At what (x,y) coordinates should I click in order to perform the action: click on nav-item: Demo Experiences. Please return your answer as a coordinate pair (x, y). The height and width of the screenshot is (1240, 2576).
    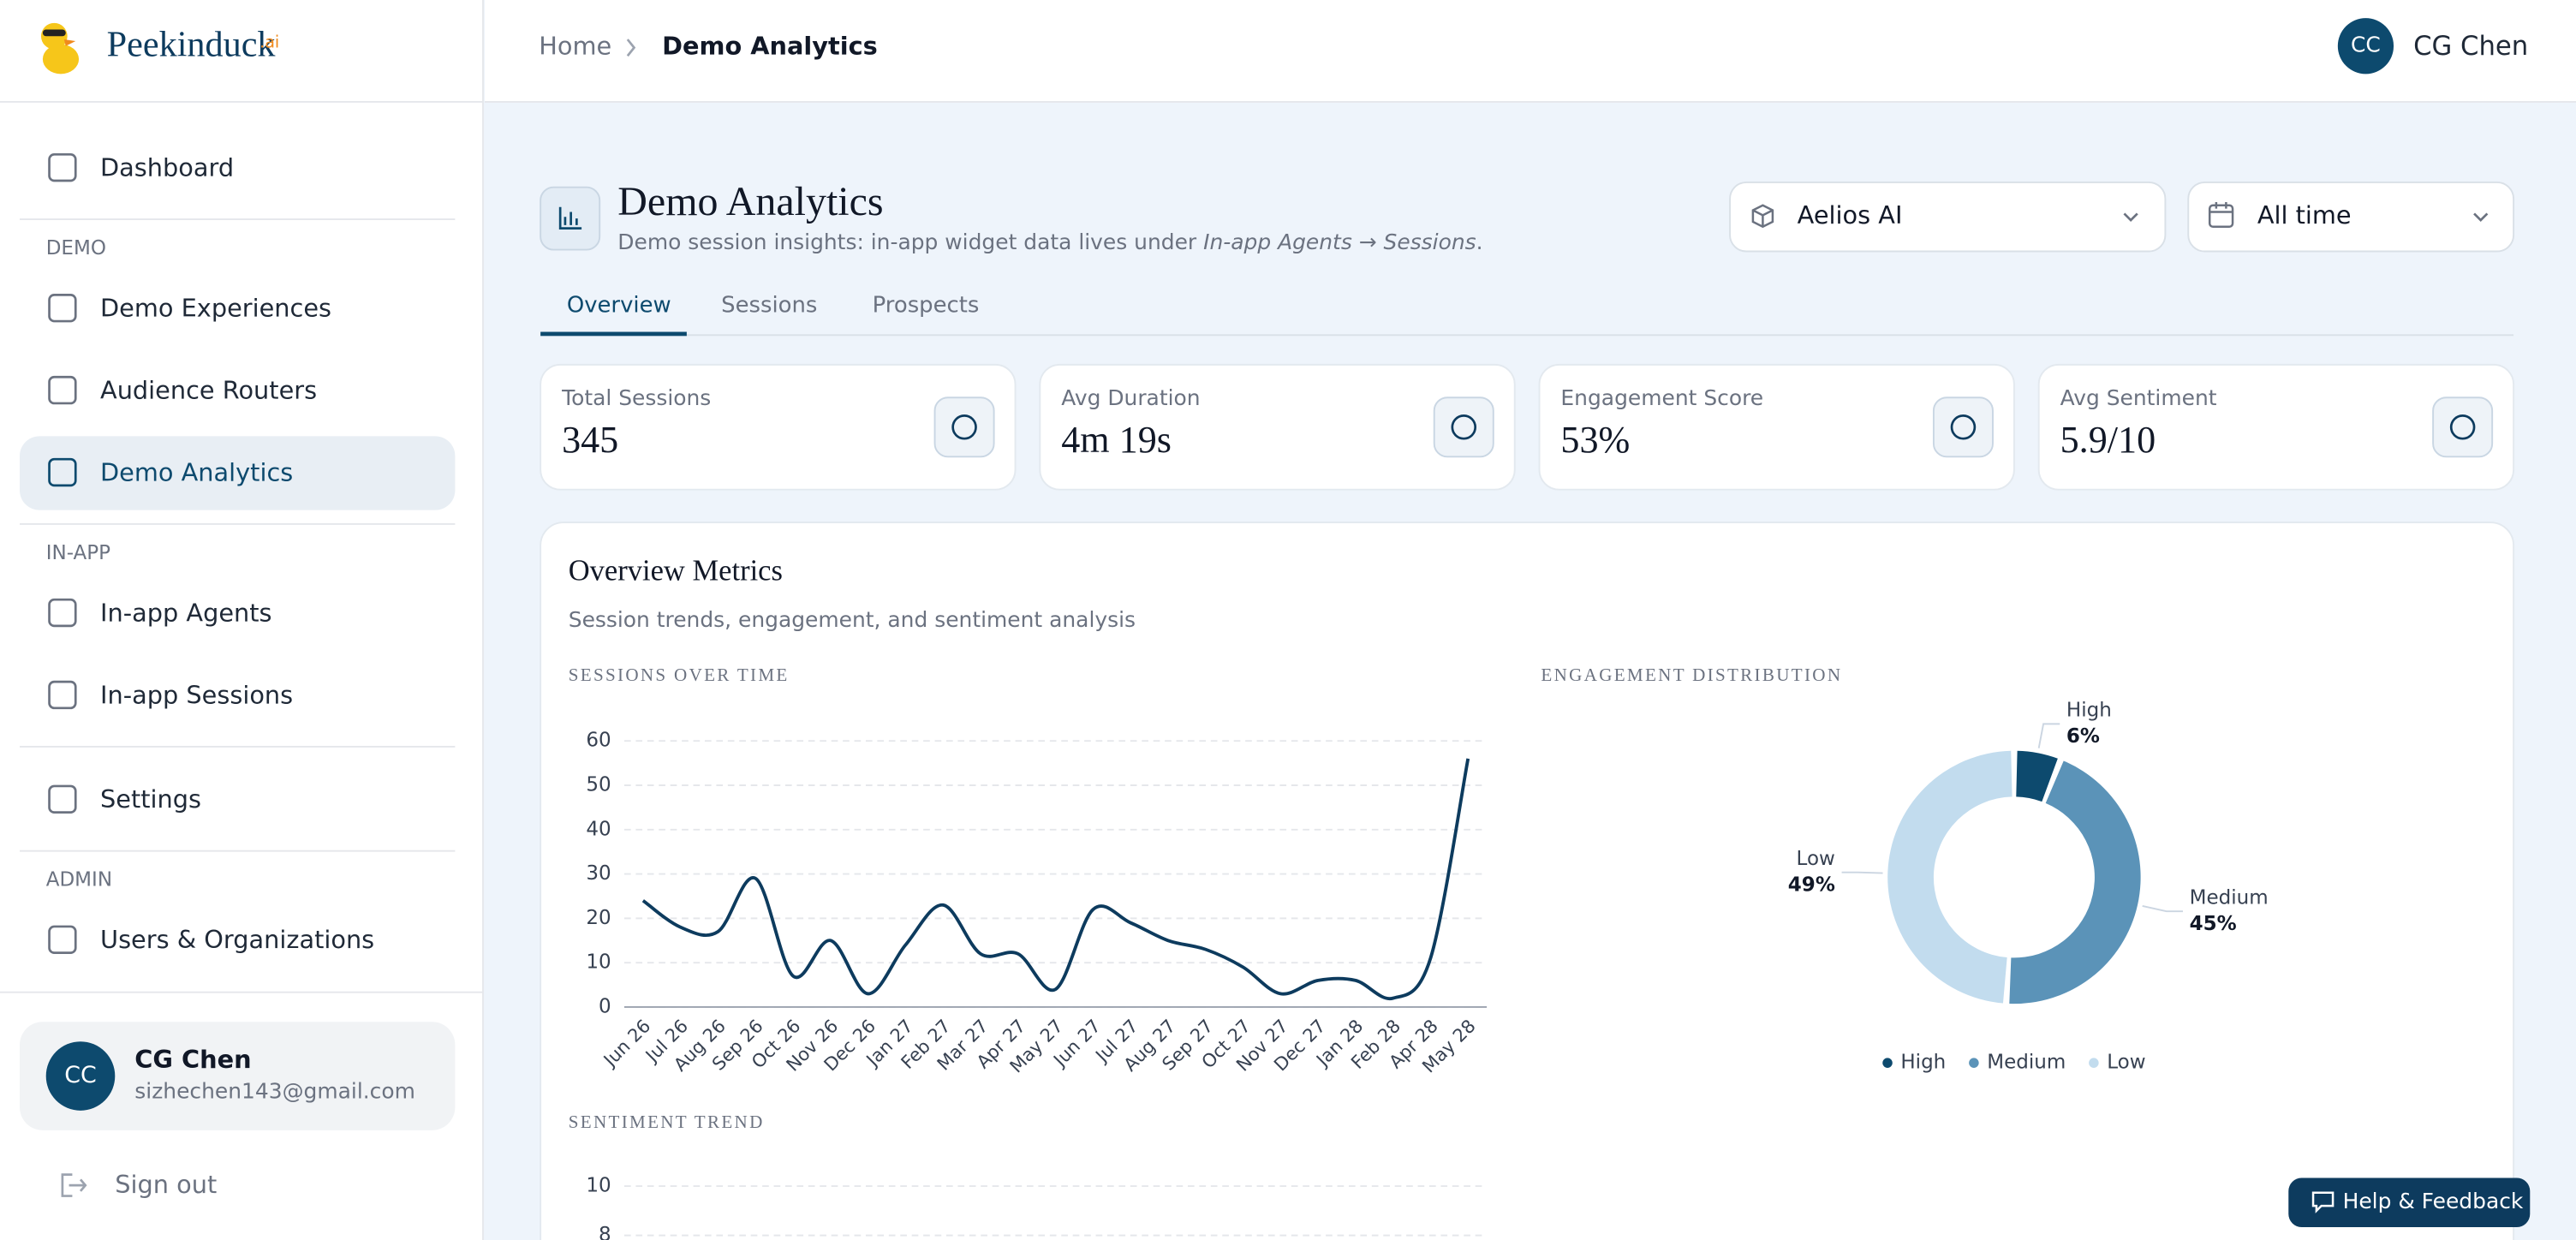
    Looking at the image, I should click on (215, 308).